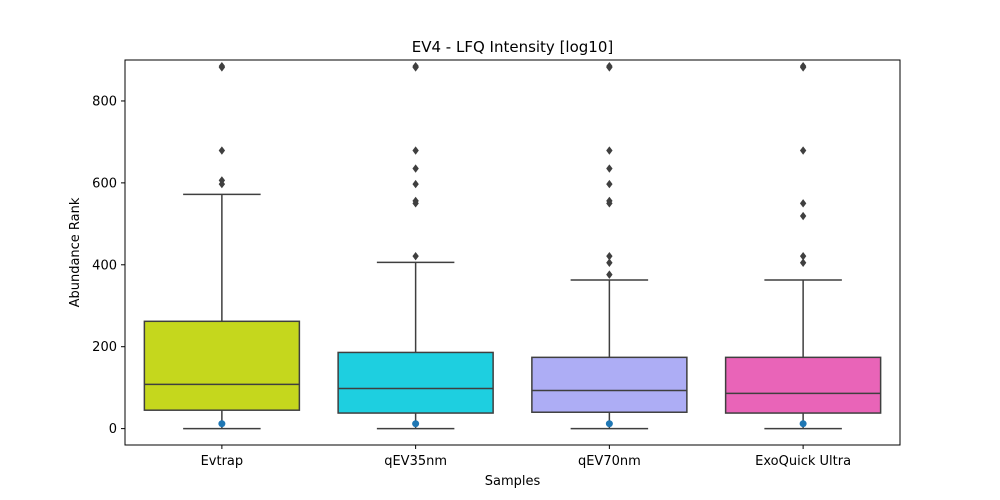  Describe the element at coordinates (113, 429) in the screenshot. I see `y-tick-label: 0` at that location.